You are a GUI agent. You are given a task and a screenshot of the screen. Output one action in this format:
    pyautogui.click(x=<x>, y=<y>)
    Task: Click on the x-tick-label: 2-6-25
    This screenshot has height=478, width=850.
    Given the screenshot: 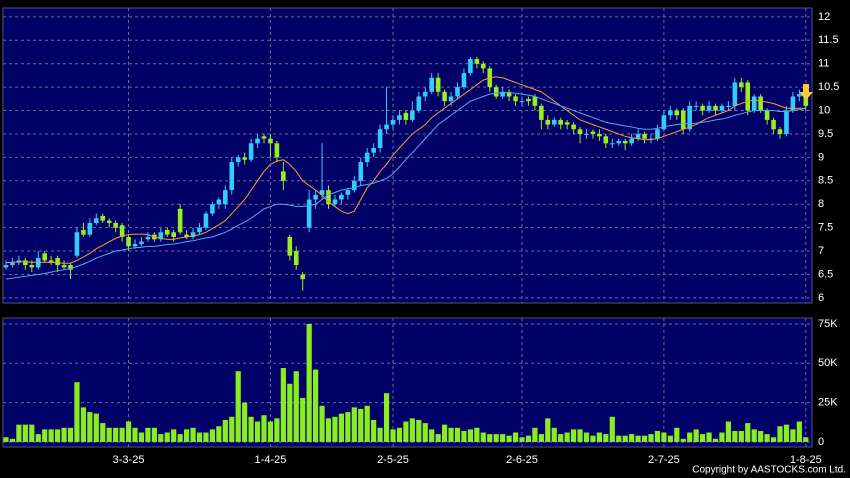 What is the action you would take?
    pyautogui.click(x=522, y=460)
    